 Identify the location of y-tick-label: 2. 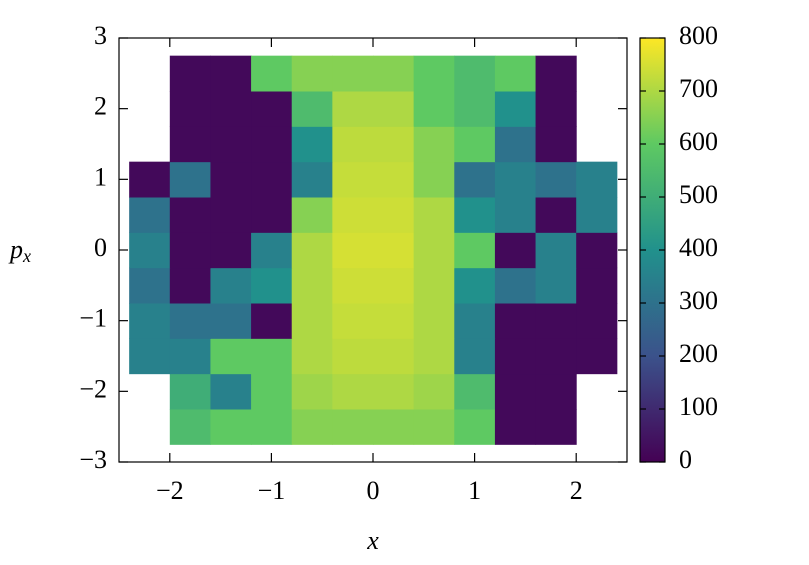
(100, 106).